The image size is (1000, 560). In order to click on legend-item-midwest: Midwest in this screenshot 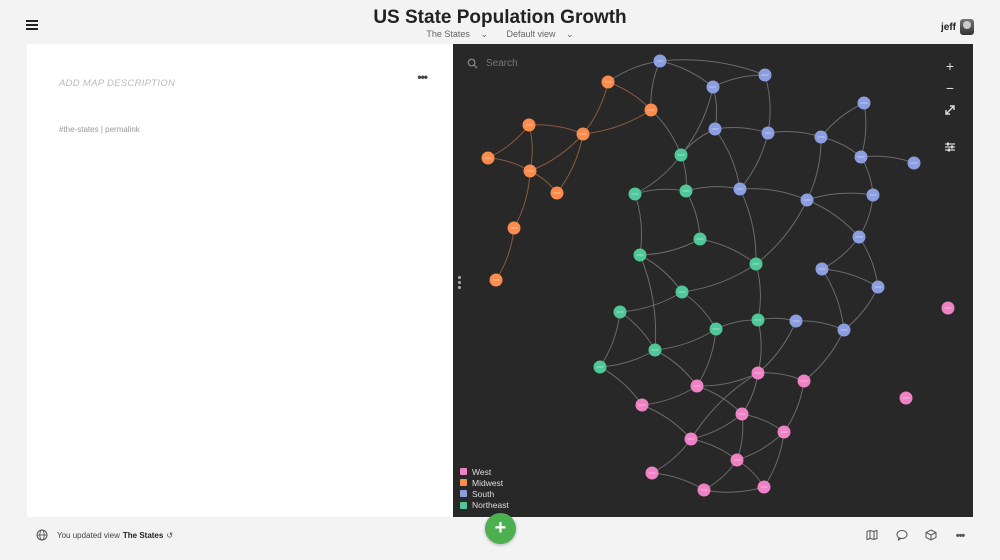, I will do `click(484, 482)`.